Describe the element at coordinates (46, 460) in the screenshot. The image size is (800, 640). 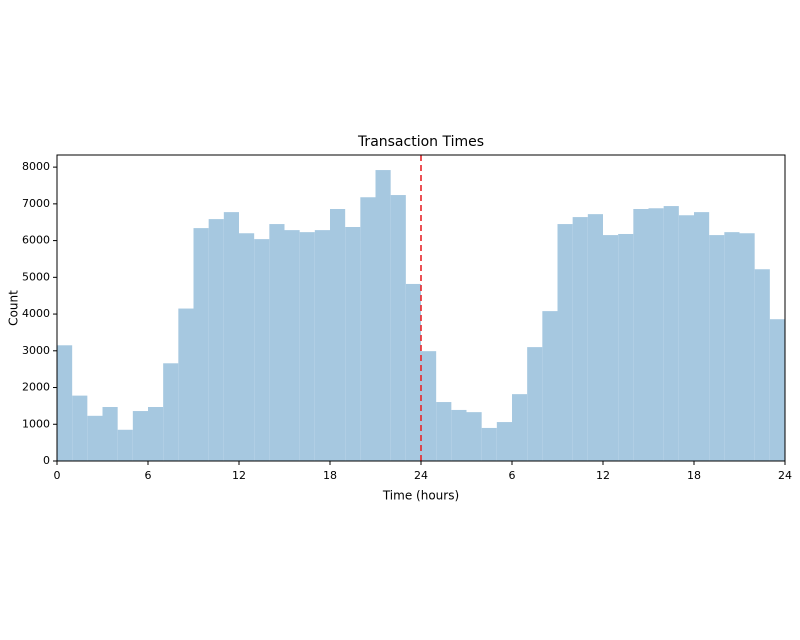
I see `y-tick-label: 0` at that location.